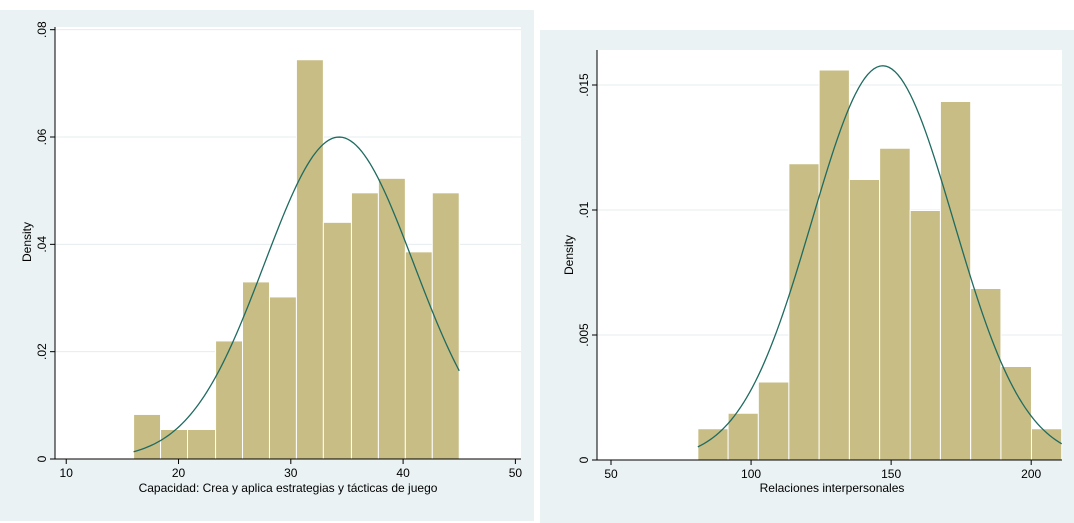 This screenshot has height=523, width=1074. What do you see at coordinates (67, 473) in the screenshot?
I see `x-tick-label: 10` at bounding box center [67, 473].